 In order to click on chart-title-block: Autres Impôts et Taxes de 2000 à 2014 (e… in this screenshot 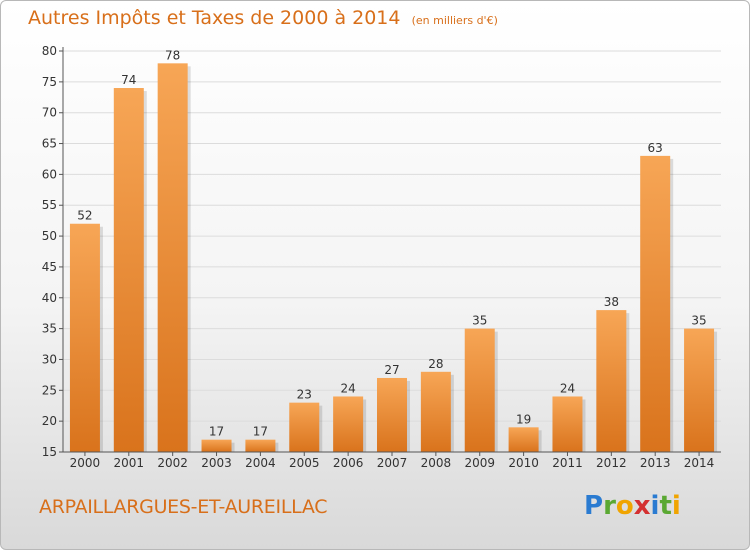, I will do `click(263, 18)`.